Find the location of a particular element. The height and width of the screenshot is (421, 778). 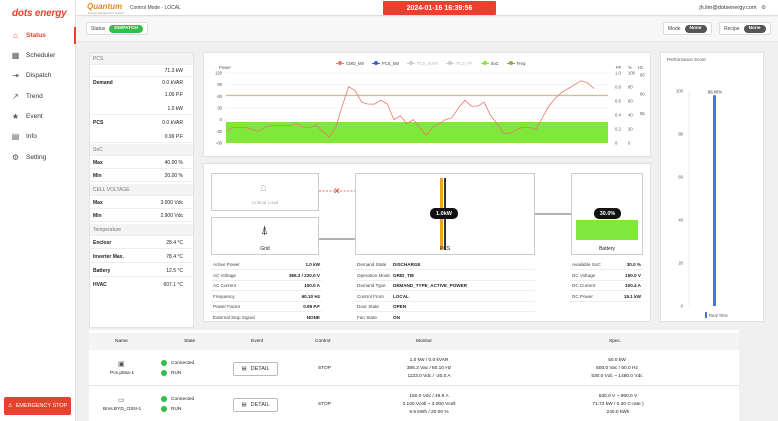

col-header-state: State is located at coordinates (190, 341).